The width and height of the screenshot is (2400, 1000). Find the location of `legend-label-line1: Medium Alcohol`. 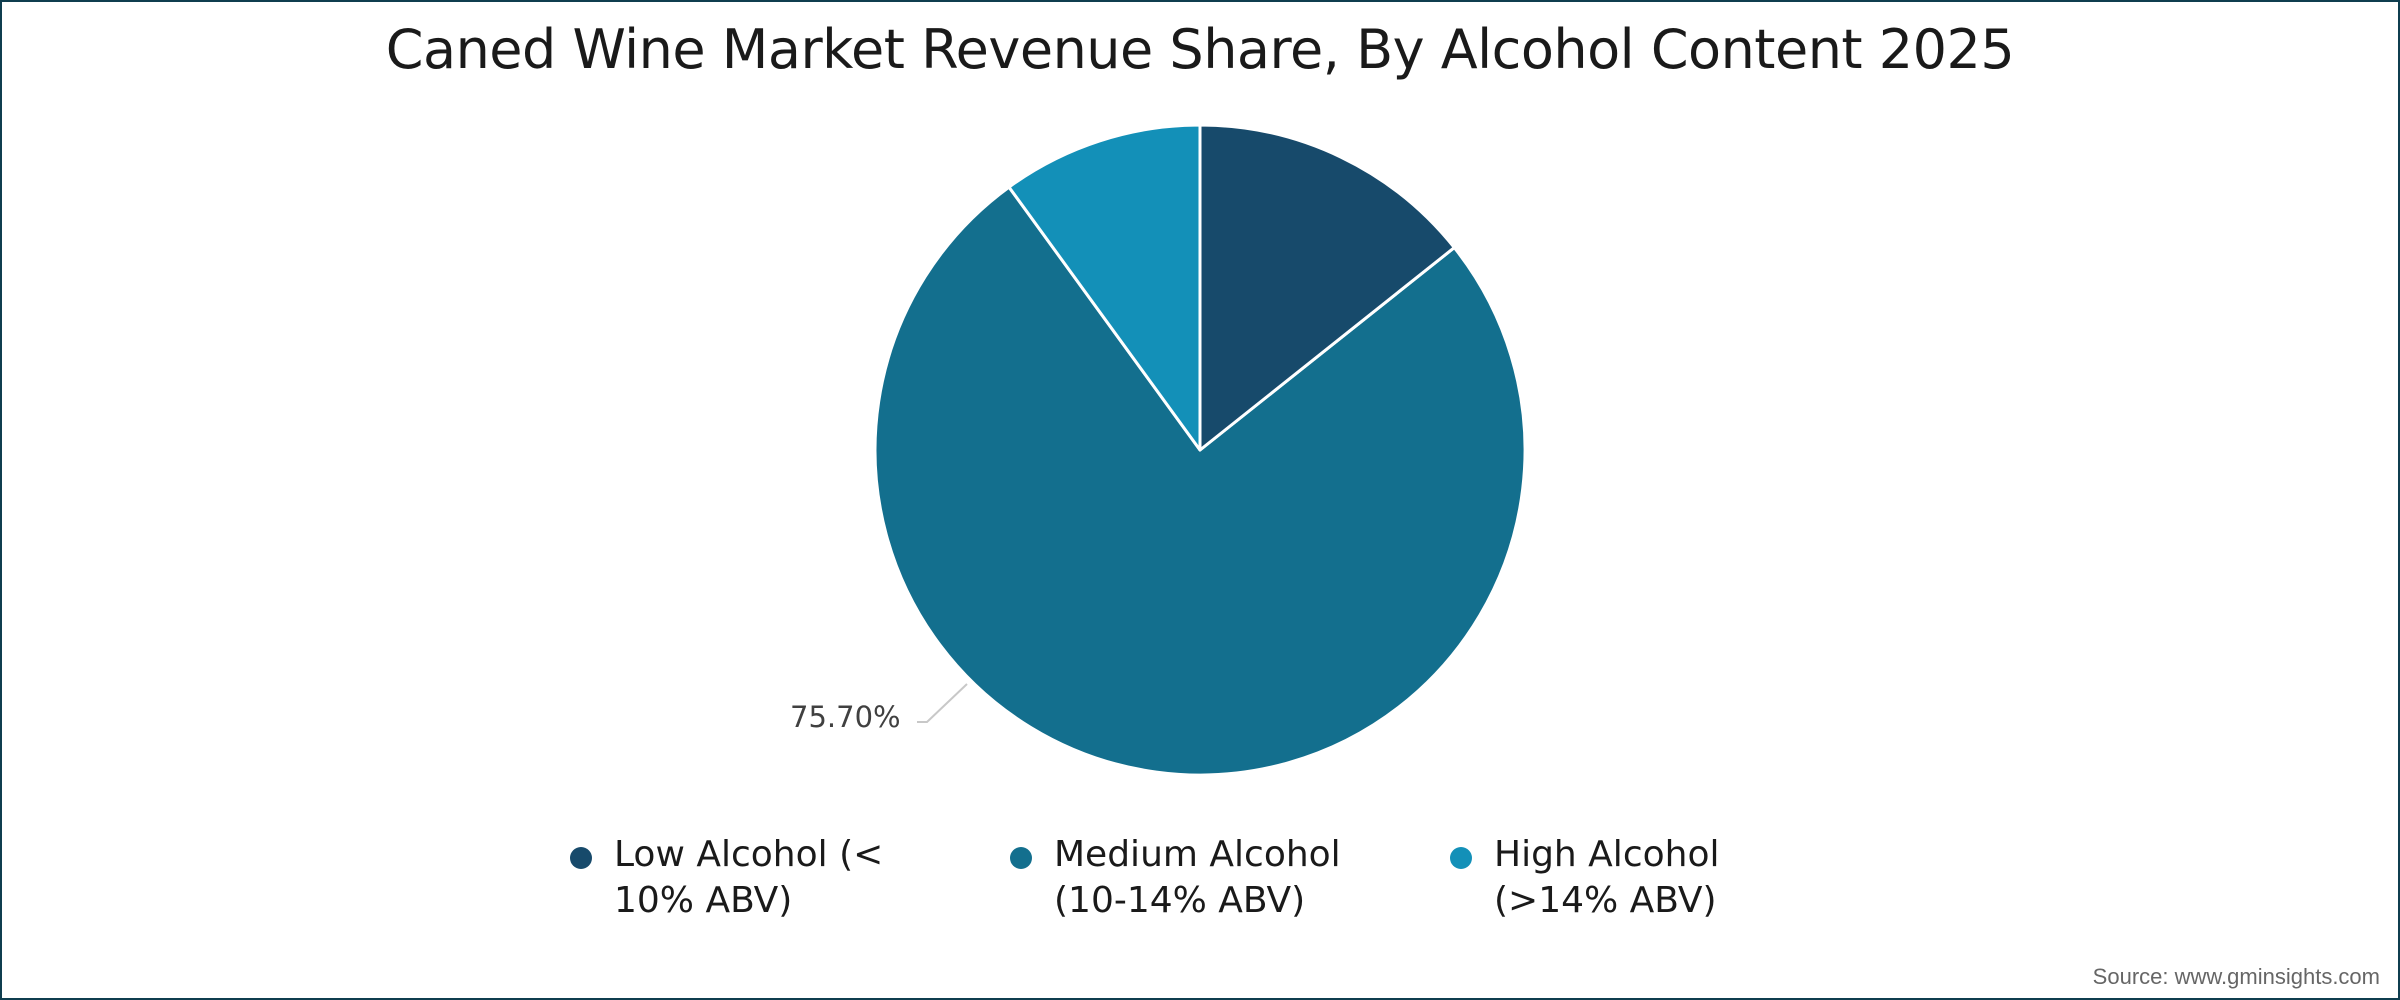

legend-label-line1: Medium Alcohol is located at coordinates (1197, 854).